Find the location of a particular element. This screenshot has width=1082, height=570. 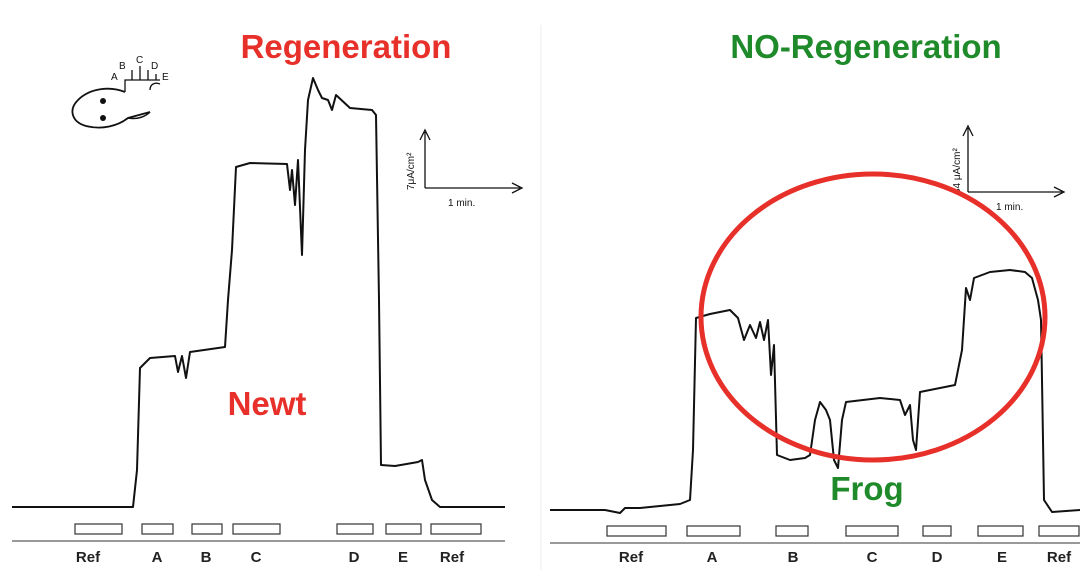

scale-bar: 34 μA/cm² 1 min. is located at coordinates (1009, 168).